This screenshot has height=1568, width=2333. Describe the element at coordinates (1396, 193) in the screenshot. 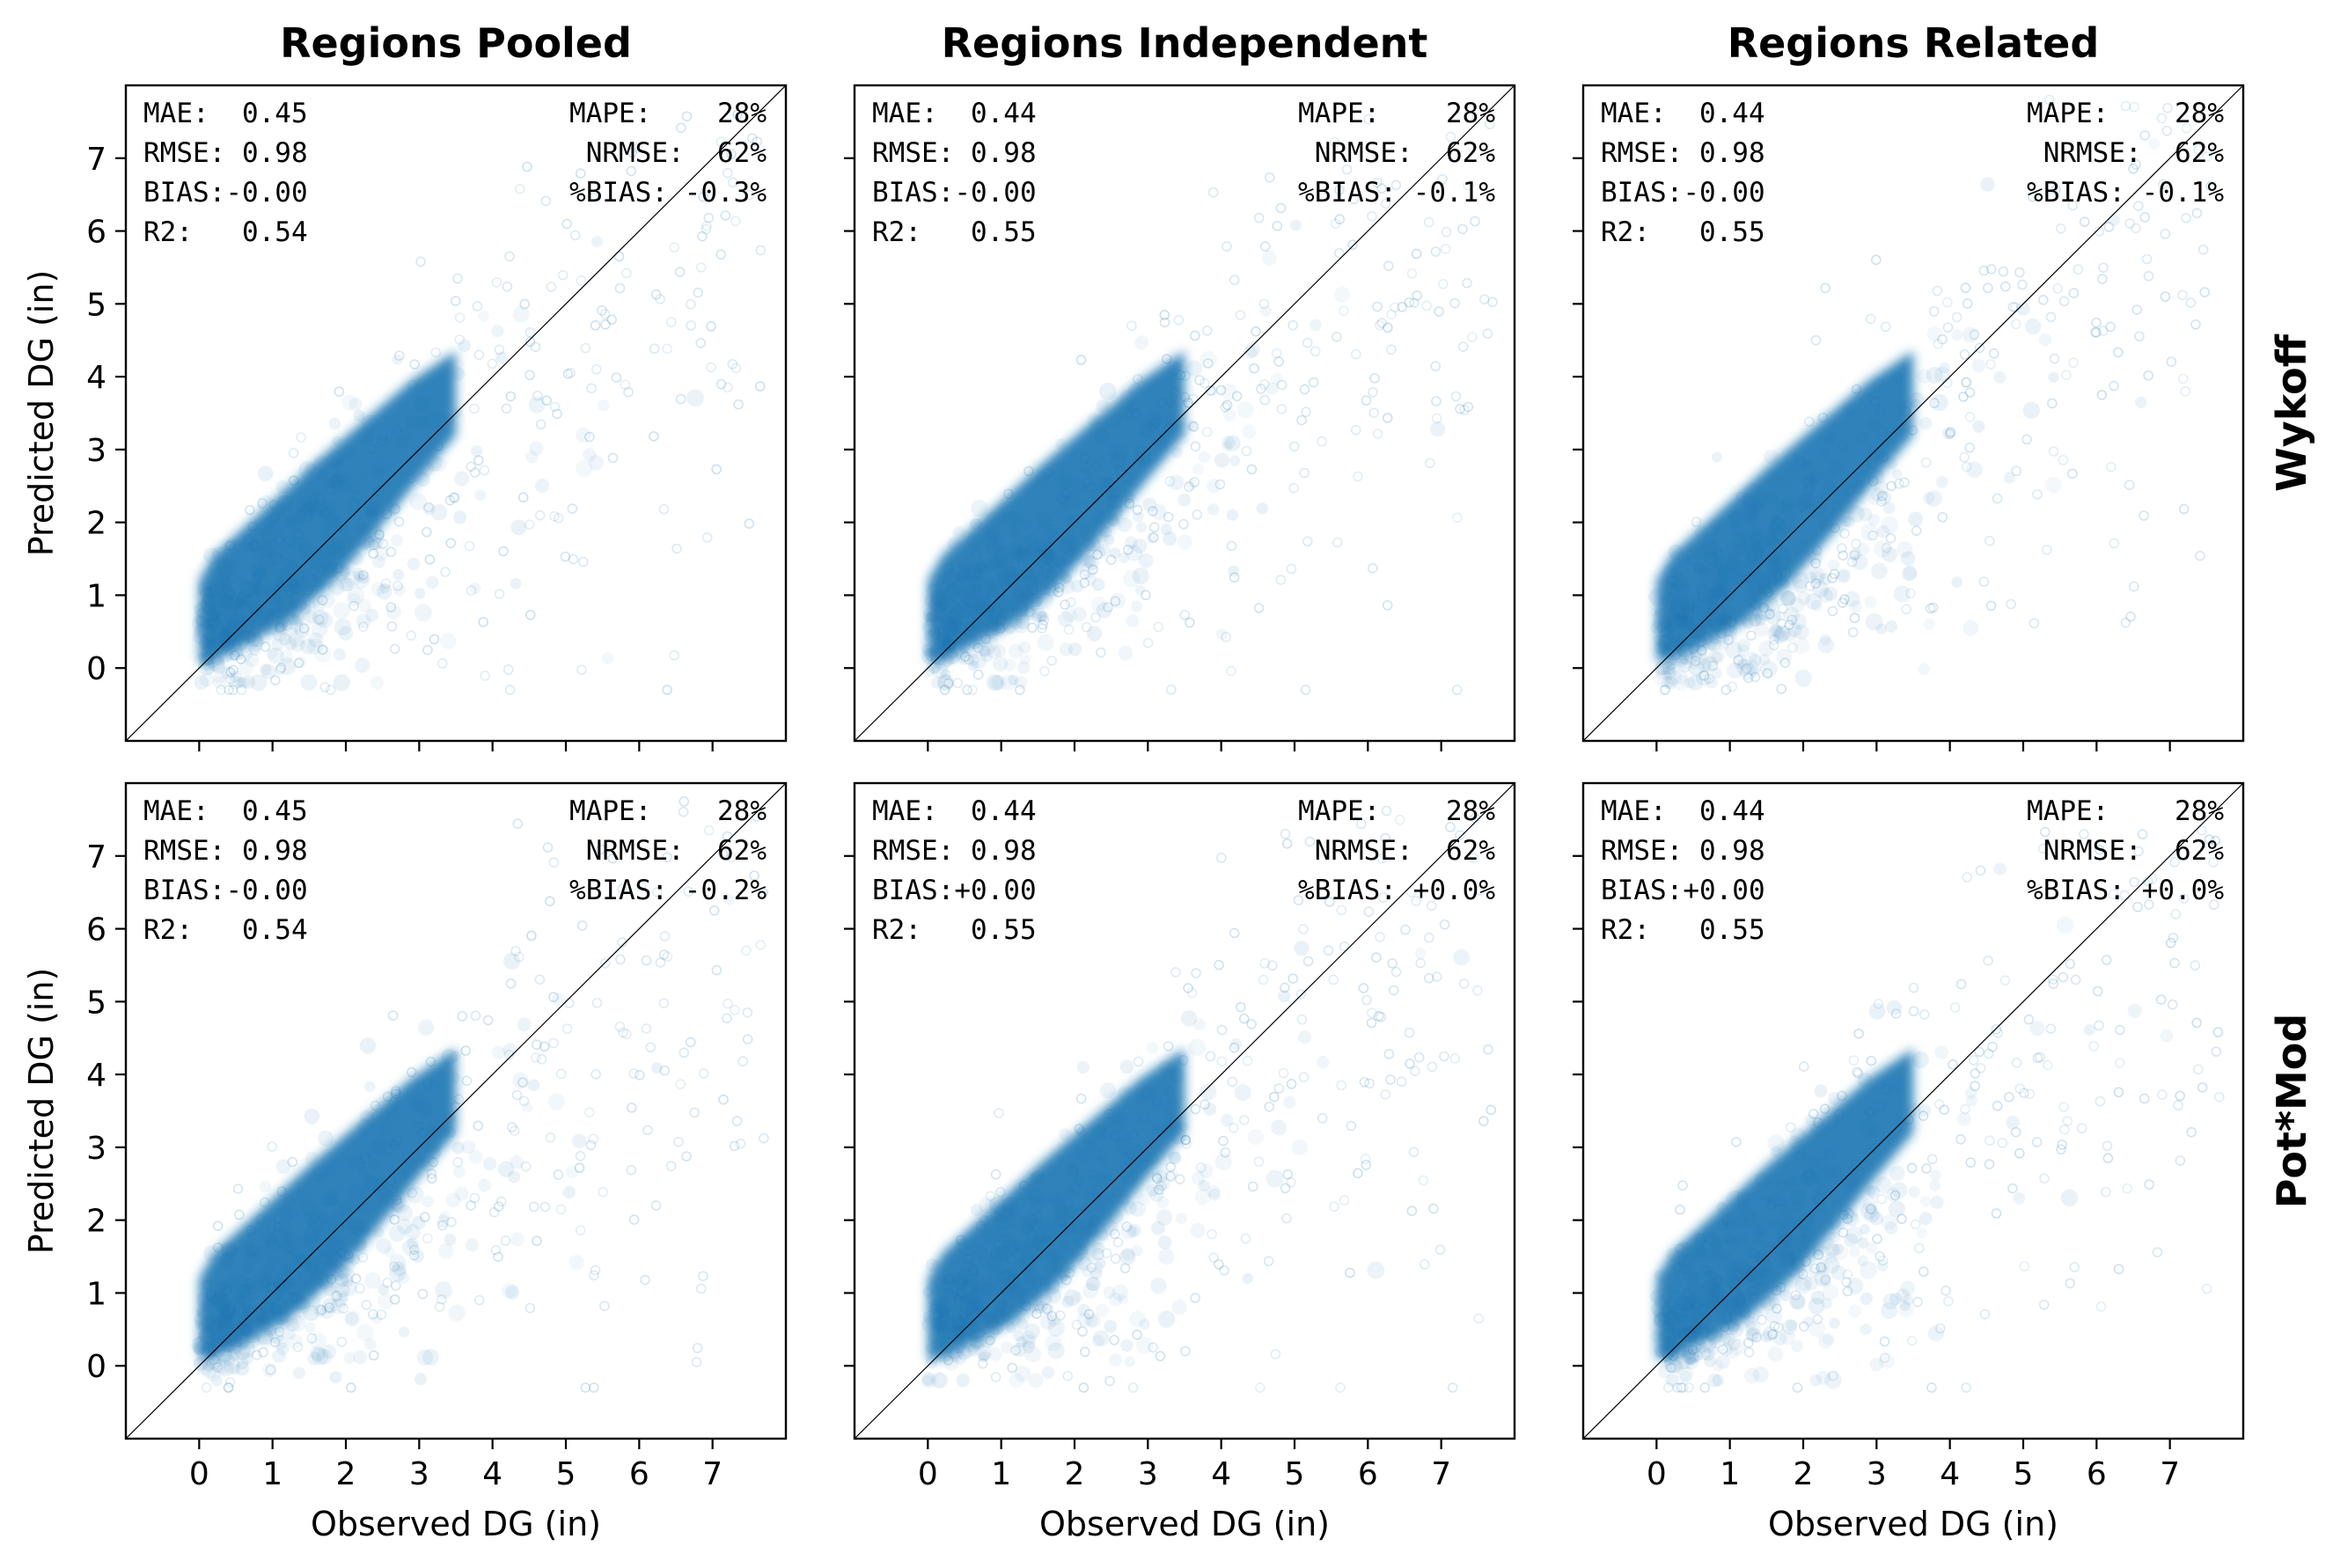

I see `stat-right: %BIAS: -0.1%` at that location.